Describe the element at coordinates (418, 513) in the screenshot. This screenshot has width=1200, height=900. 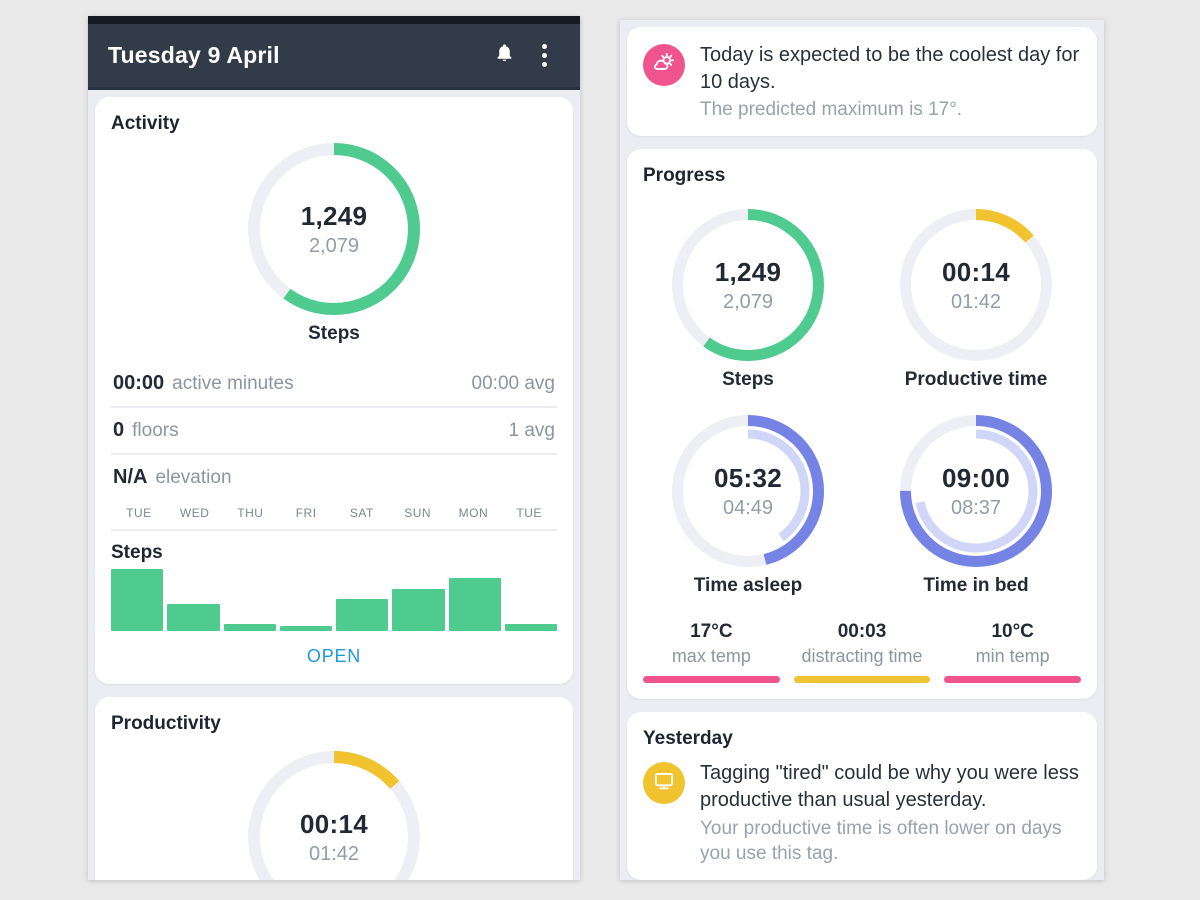
I see `day-label: SUN` at that location.